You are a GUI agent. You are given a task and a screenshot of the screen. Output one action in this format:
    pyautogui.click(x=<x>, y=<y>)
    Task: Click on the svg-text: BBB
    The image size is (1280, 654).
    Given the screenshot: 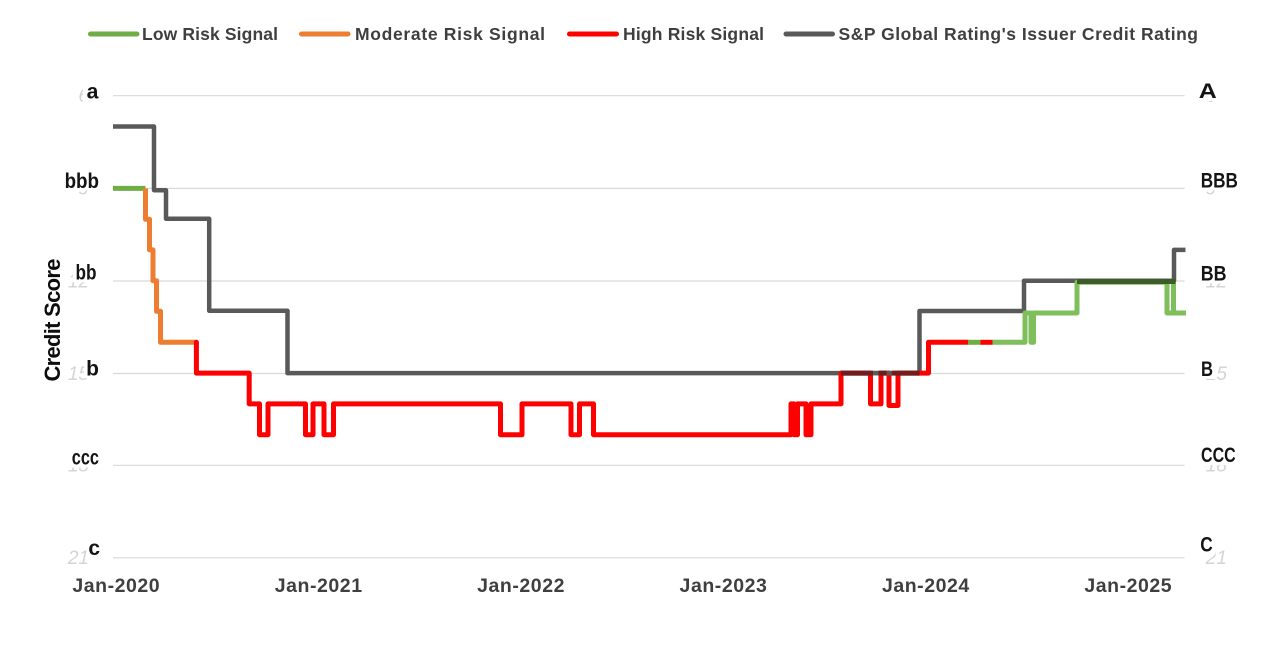 What is the action you would take?
    pyautogui.click(x=1219, y=181)
    